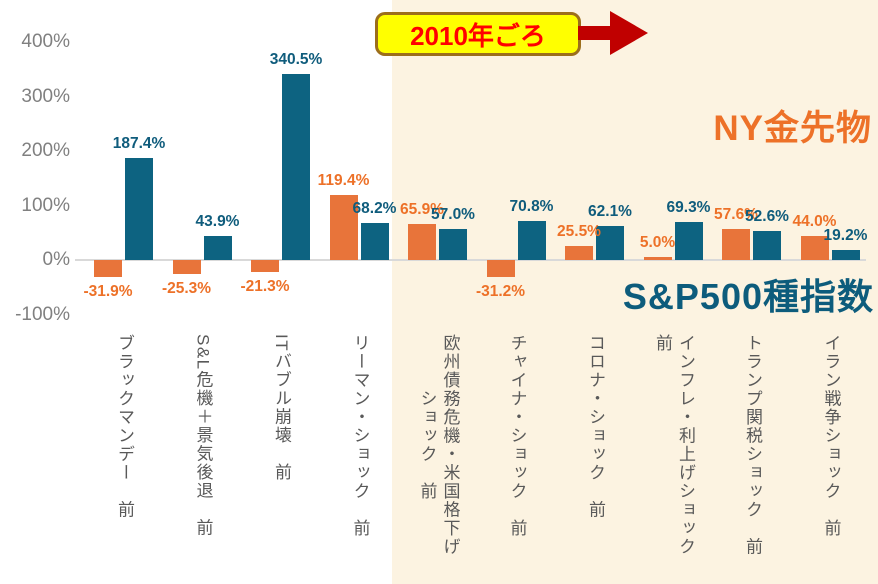  I want to click on value-label: 68.2%, so click(374, 208).